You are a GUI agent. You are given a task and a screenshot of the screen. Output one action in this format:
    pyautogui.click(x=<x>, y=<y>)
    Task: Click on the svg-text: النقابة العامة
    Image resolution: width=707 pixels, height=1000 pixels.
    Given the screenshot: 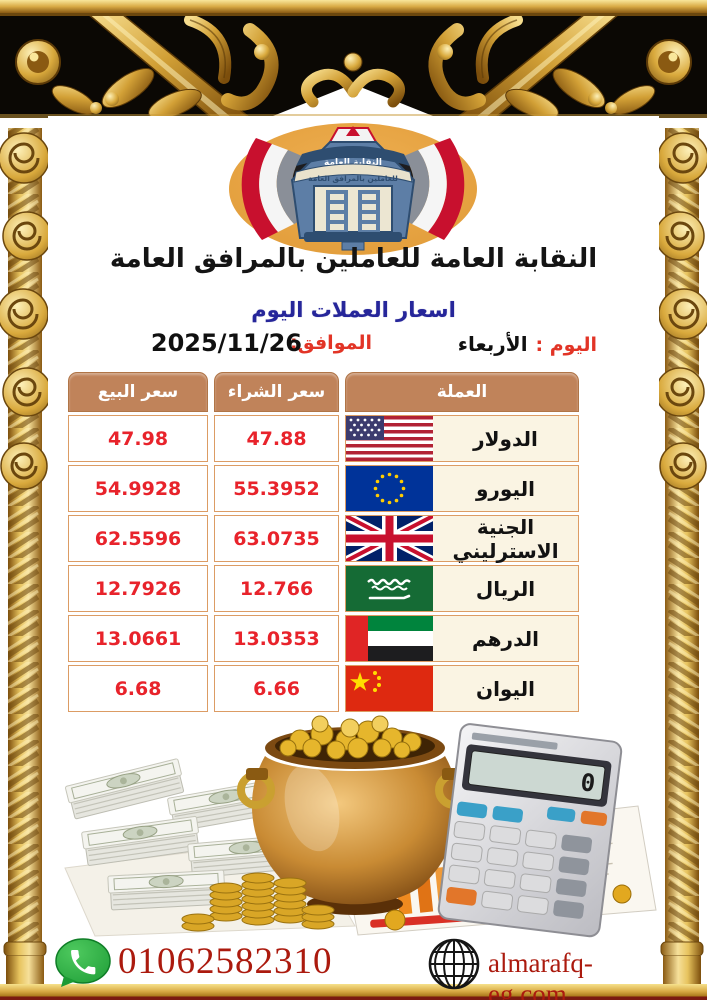 What is the action you would take?
    pyautogui.click(x=353, y=163)
    